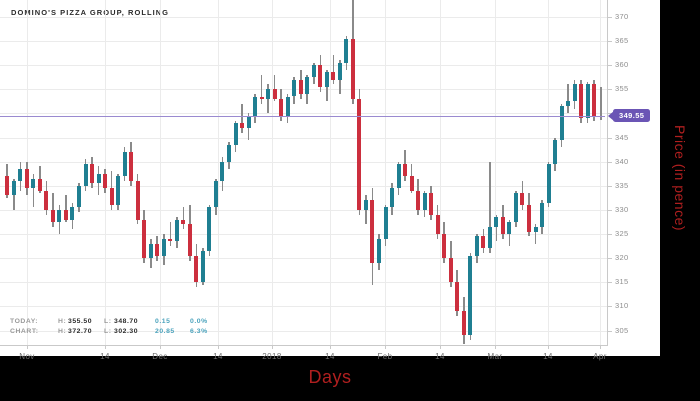 Image resolution: width=700 pixels, height=401 pixels. What do you see at coordinates (622, 330) in the screenshot?
I see `price-tick-label: 305` at bounding box center [622, 330].